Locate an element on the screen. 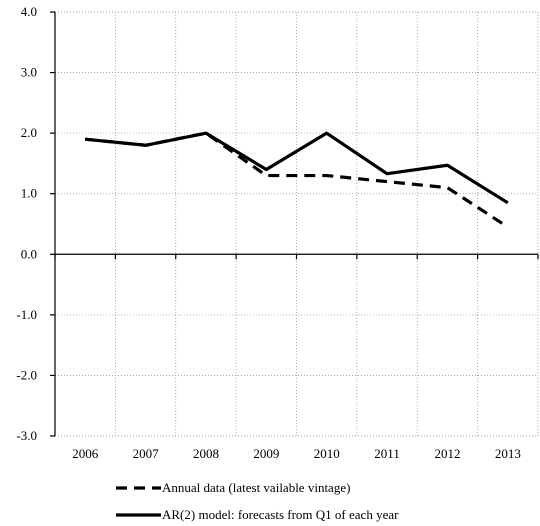 Image resolution: width=540 pixels, height=526 pixels. x-tick-label: 2008 is located at coordinates (206, 453).